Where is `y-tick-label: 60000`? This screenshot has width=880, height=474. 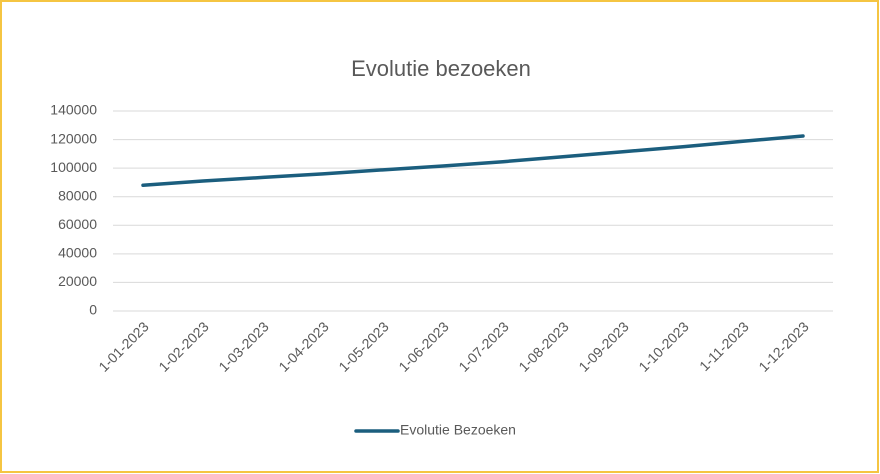
y-tick-label: 60000 is located at coordinates (77, 224).